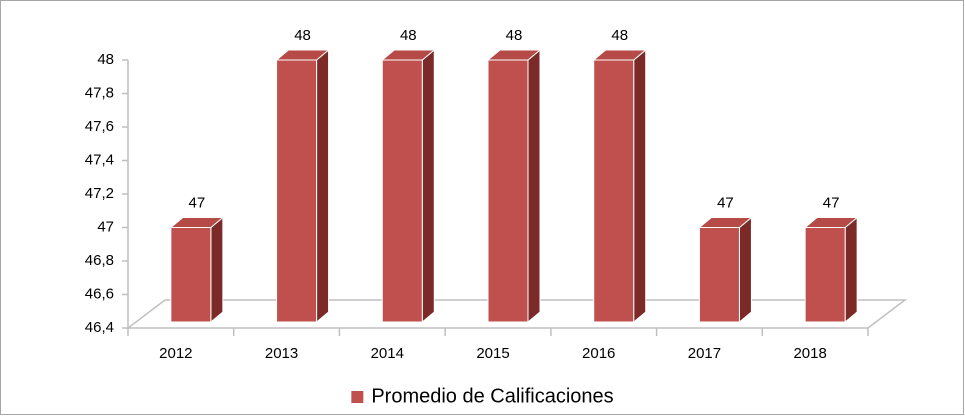  I want to click on y-tick-label: 47,2, so click(99, 193).